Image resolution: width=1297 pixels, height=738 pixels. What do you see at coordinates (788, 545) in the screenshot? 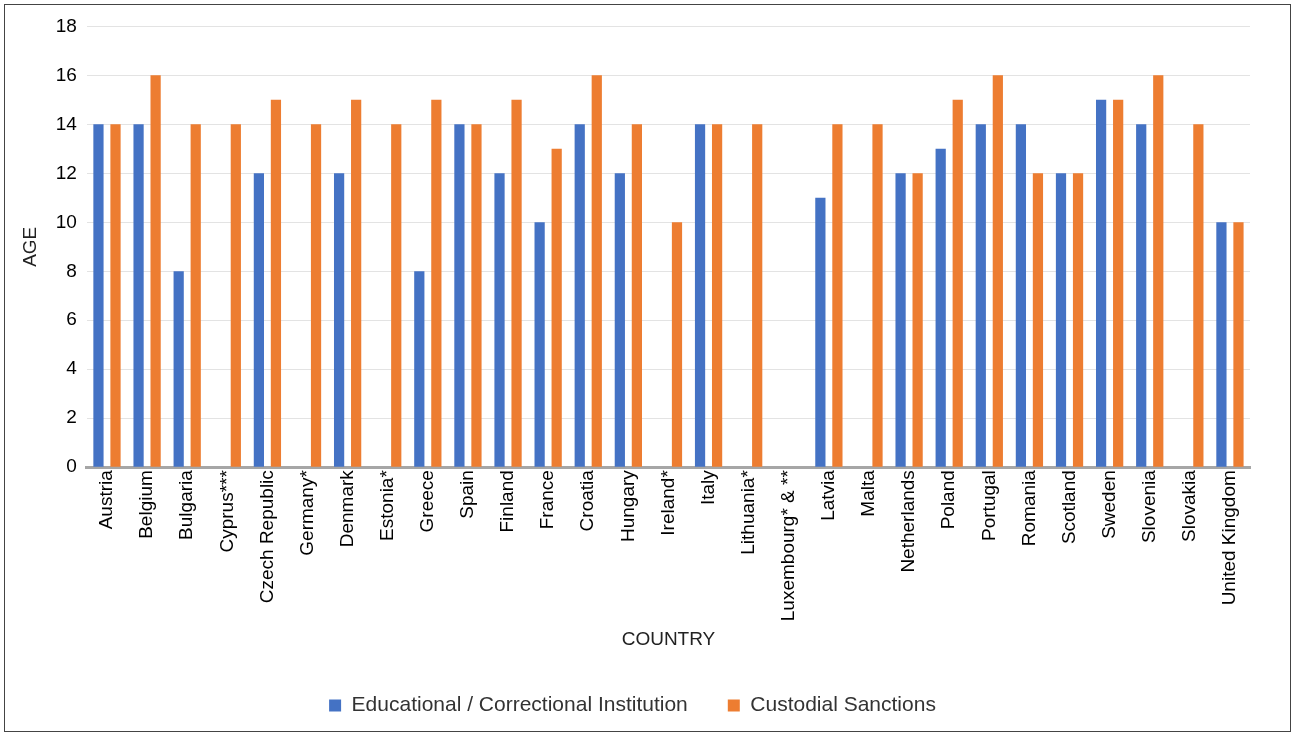
I see `x-tick-label: Luxembourg* & **` at bounding box center [788, 545].